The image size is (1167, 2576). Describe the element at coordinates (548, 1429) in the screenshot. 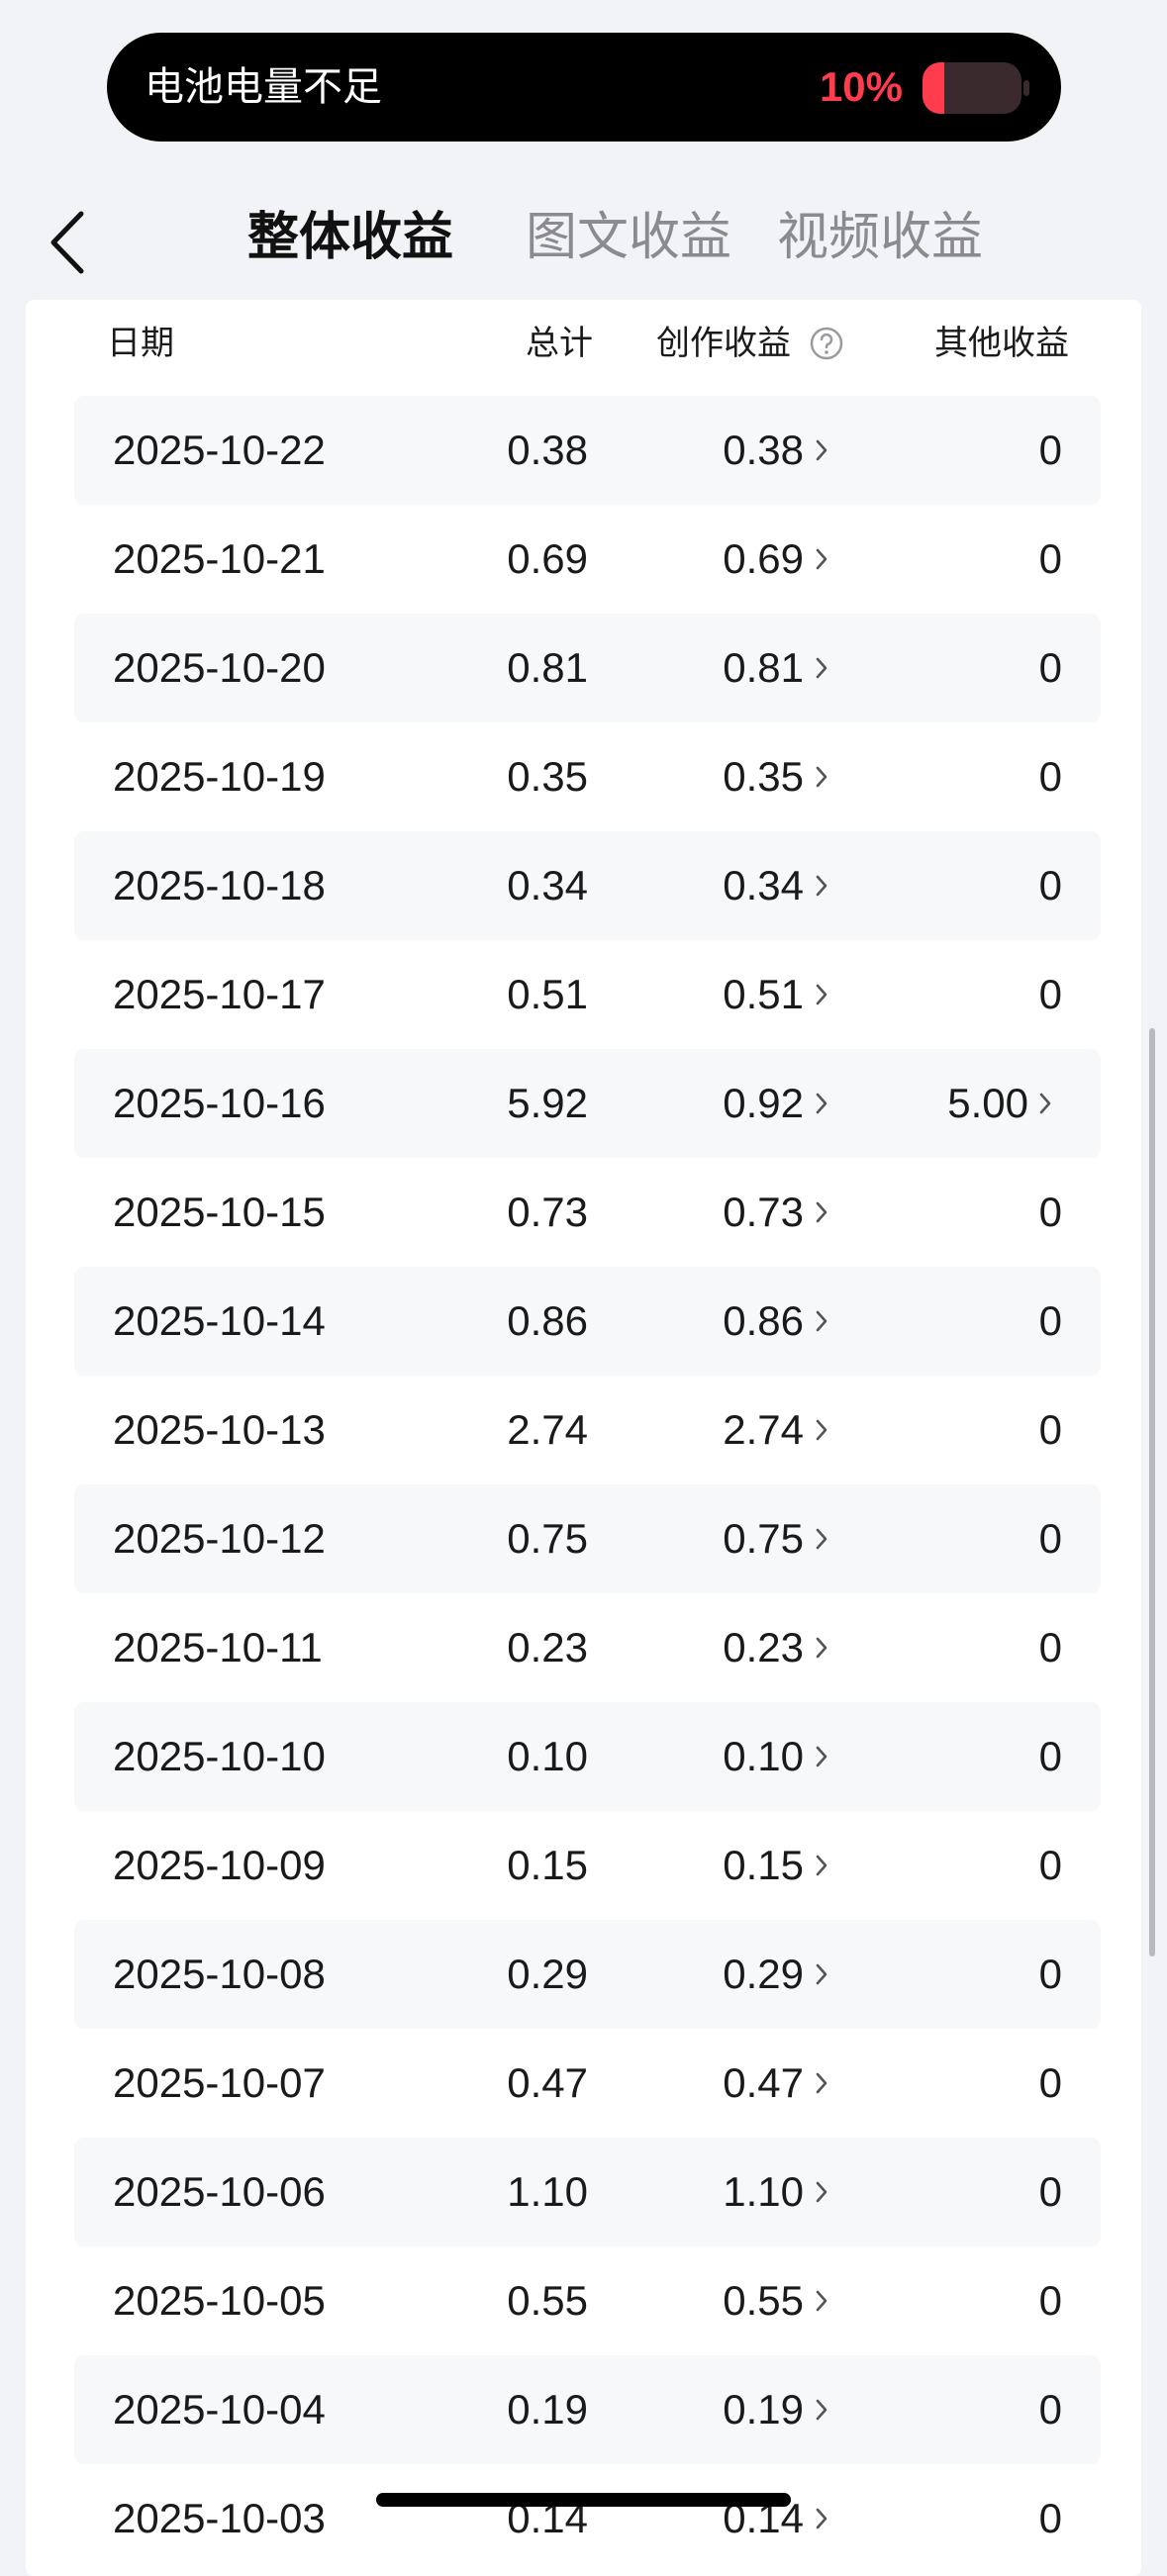

I see `total-cell: 2.74` at that location.